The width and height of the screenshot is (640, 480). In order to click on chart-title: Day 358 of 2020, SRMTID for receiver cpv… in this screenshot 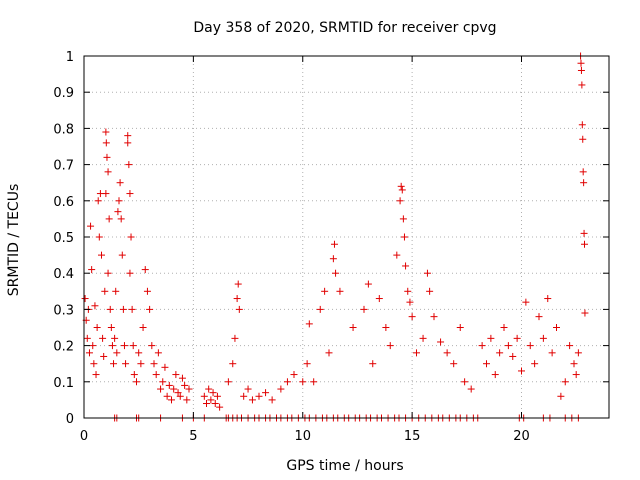, I will do `click(344, 28)`.